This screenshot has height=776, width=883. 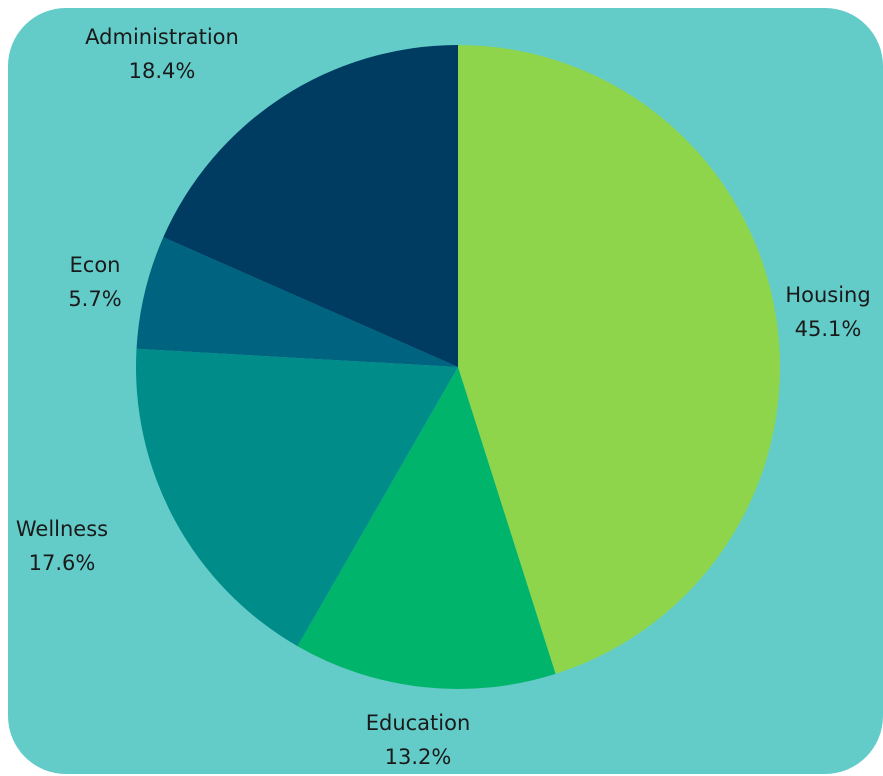 I want to click on slice-label-housing: Housing, so click(x=827, y=295).